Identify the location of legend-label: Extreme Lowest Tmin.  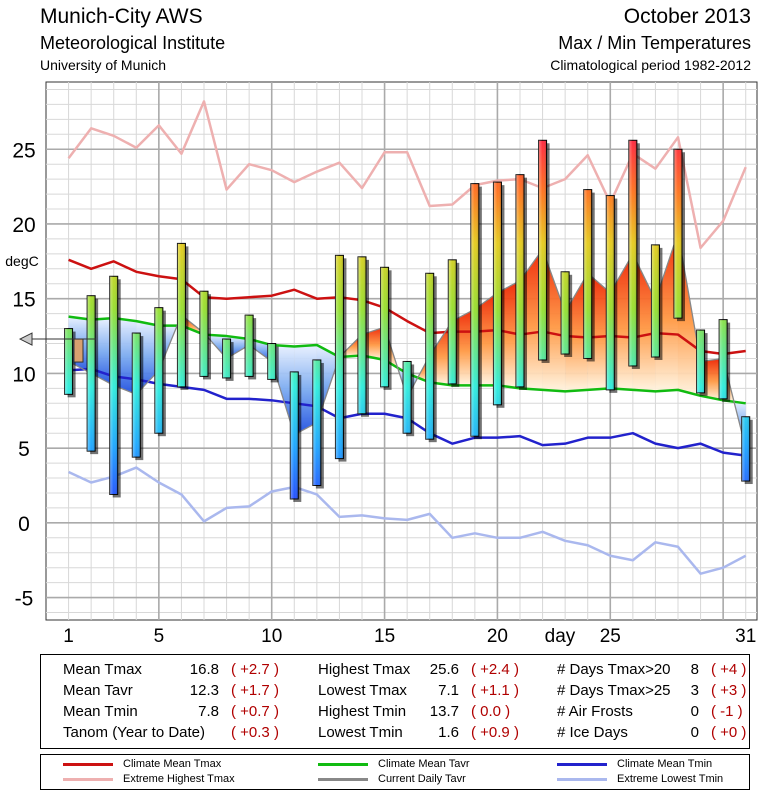
(670, 779).